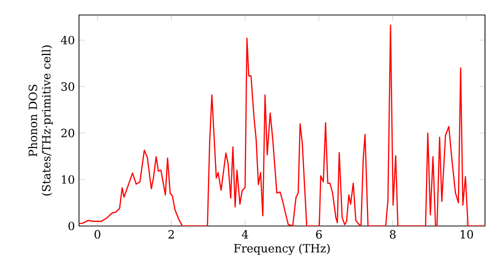 This screenshot has width=500, height=280. Describe the element at coordinates (97, 234) in the screenshot. I see `x-tick-label: 0` at that location.